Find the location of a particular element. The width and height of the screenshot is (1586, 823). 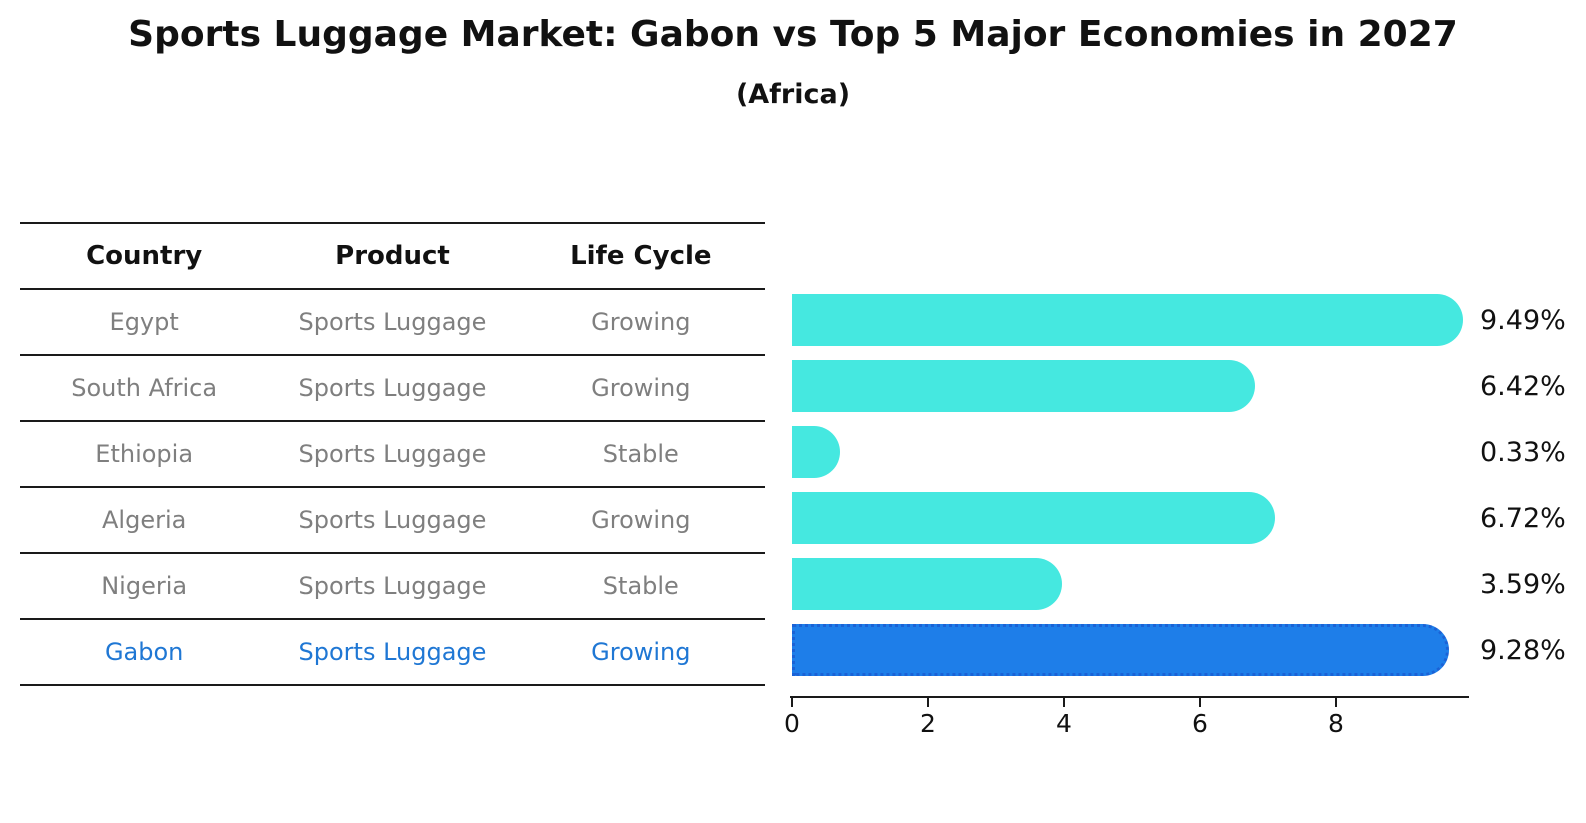

x-axis-tick-label: 4 is located at coordinates (1064, 723).